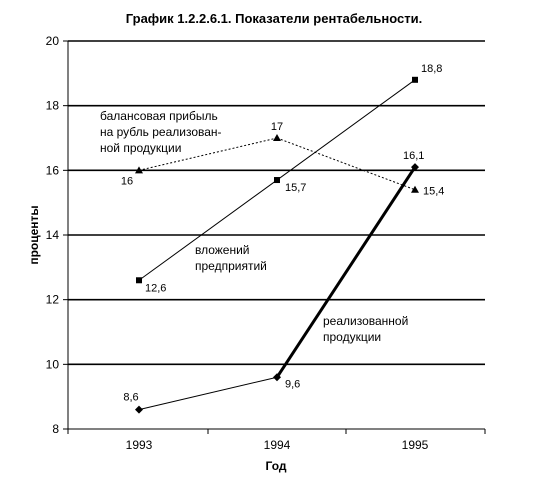 This screenshot has height=483, width=553. I want to click on x-tick-label: 1994, so click(277, 445).